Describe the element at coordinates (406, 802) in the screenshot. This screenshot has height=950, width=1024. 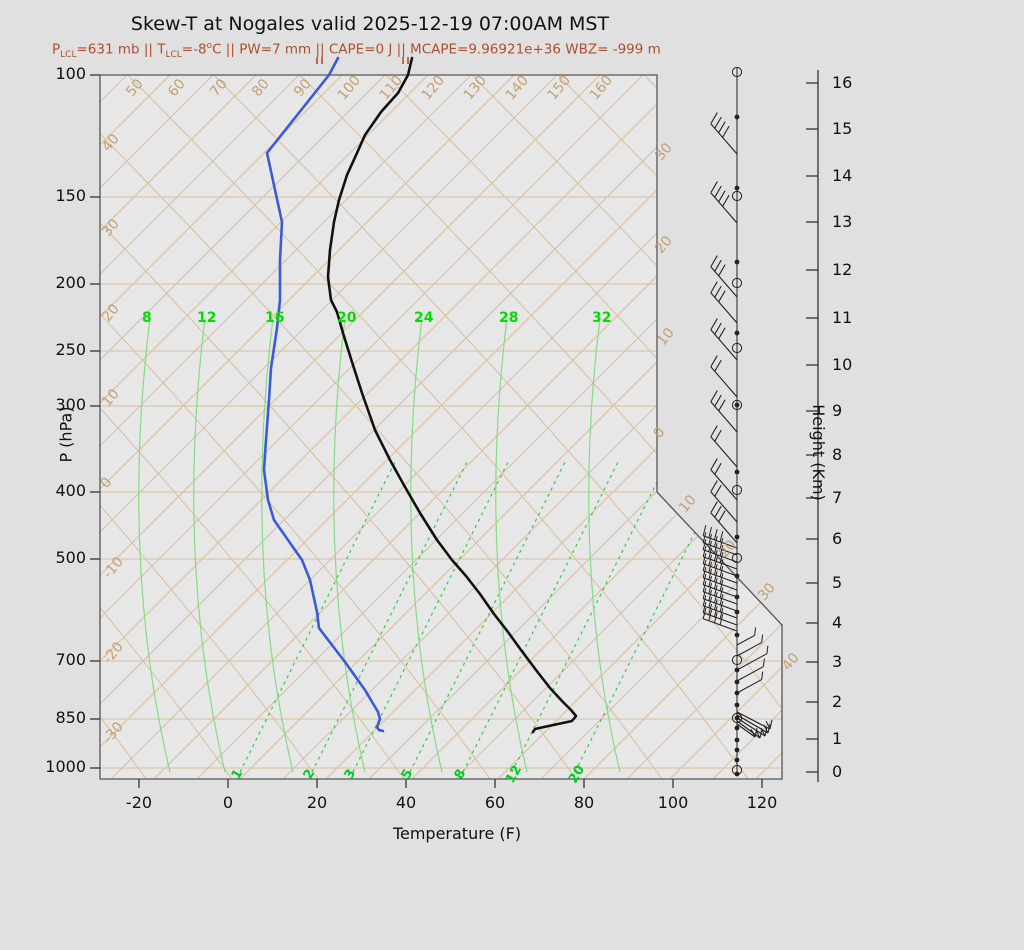
I see `temperature-tick-label: 40` at that location.